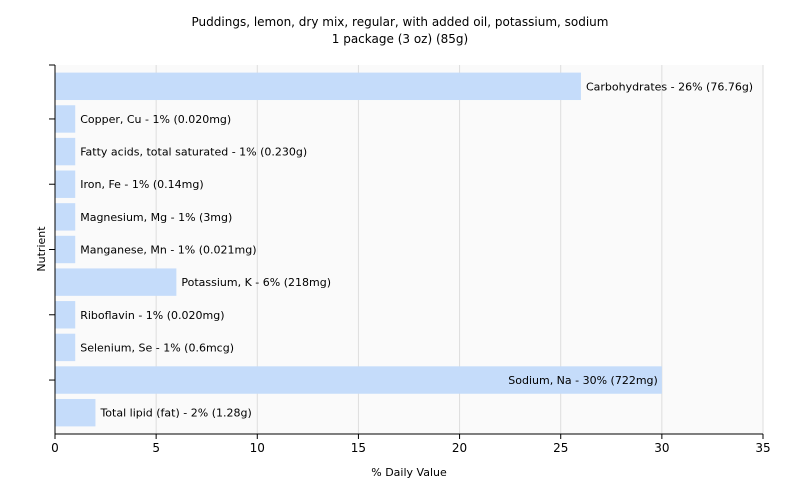 Image resolution: width=800 pixels, height=500 pixels. I want to click on bar-data-label: Iron, Fe - 1% (0.14mg), so click(141, 184).